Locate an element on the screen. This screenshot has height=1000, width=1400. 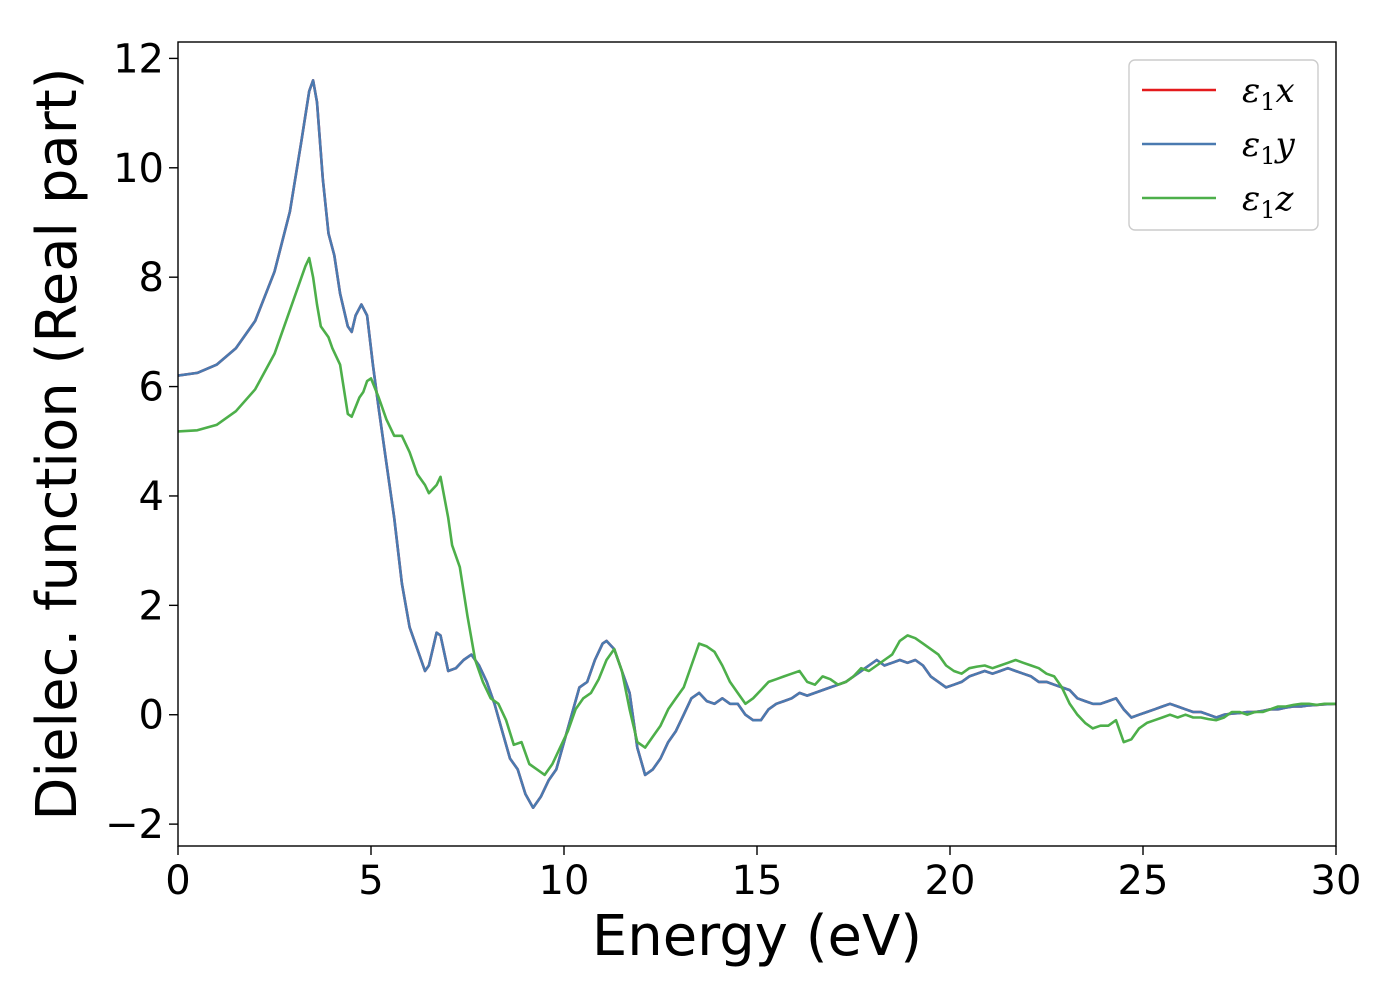
legend-label-x: ε1x is located at coordinates (1268, 93).